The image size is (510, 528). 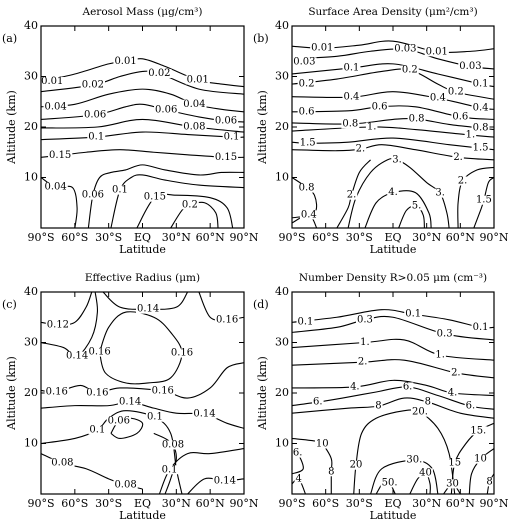 I want to click on contour-label: 4., so click(x=355, y=386).